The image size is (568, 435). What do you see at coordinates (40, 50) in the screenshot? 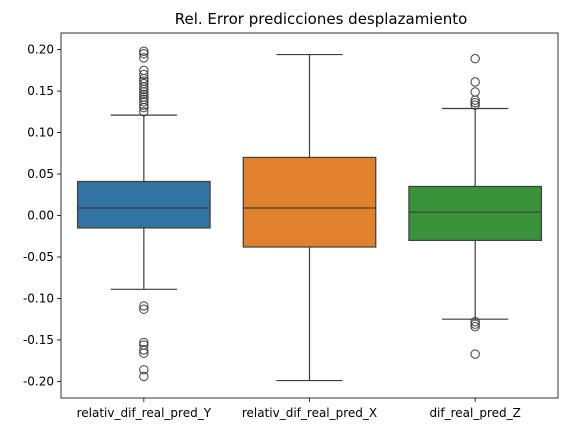
I see `y-tick-label-8: 0.20` at bounding box center [40, 50].